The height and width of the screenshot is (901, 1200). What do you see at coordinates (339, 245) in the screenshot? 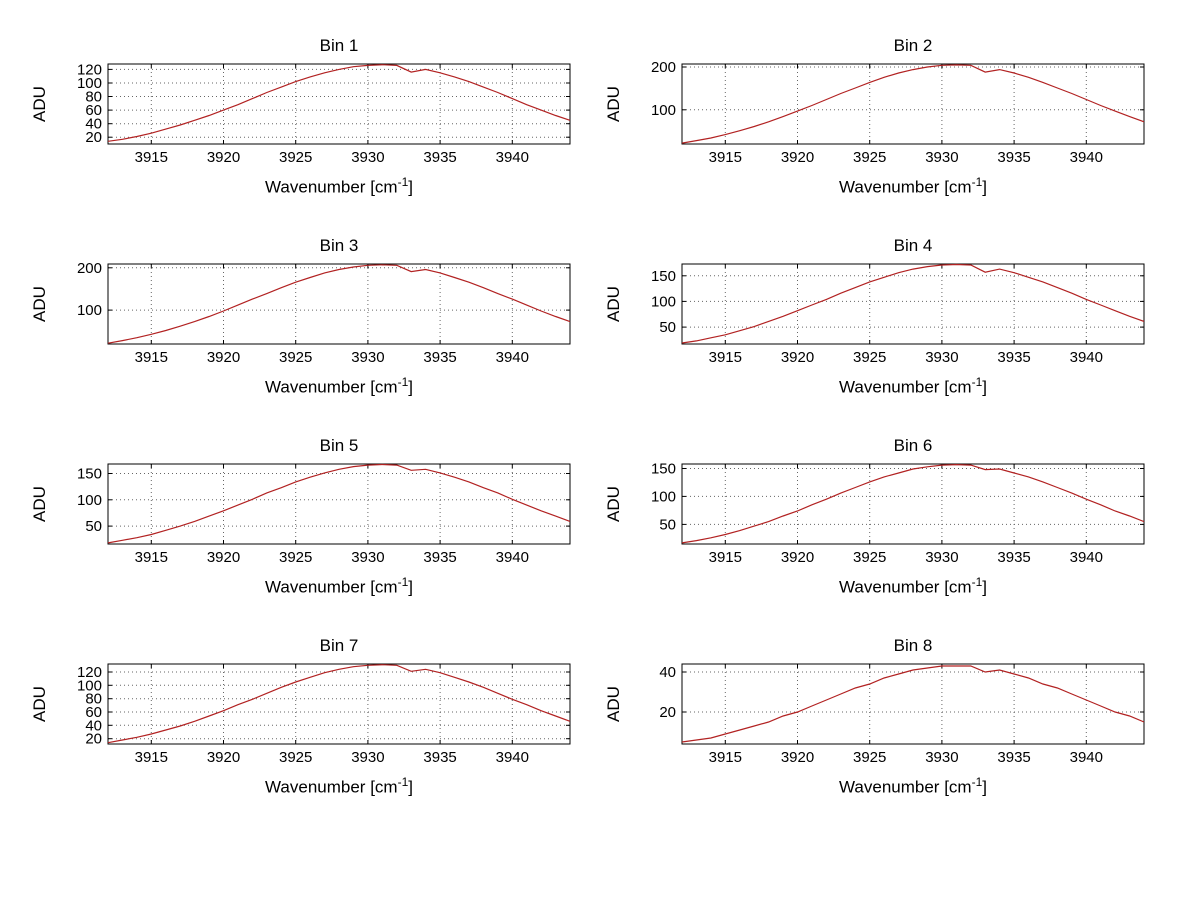
I see `plot-title: Bin 3` at bounding box center [339, 245].